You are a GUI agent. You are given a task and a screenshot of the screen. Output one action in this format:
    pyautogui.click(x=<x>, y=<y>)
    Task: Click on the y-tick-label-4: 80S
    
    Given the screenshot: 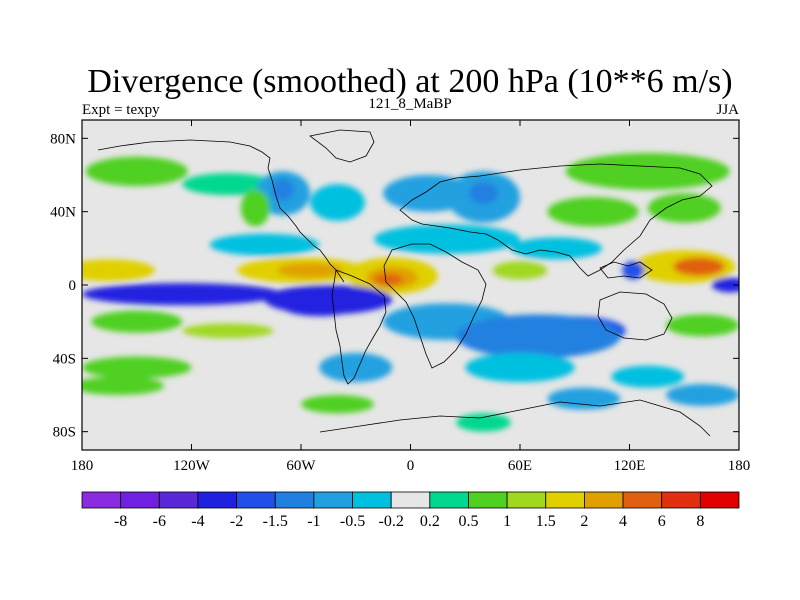 What is the action you would take?
    pyautogui.click(x=64, y=433)
    